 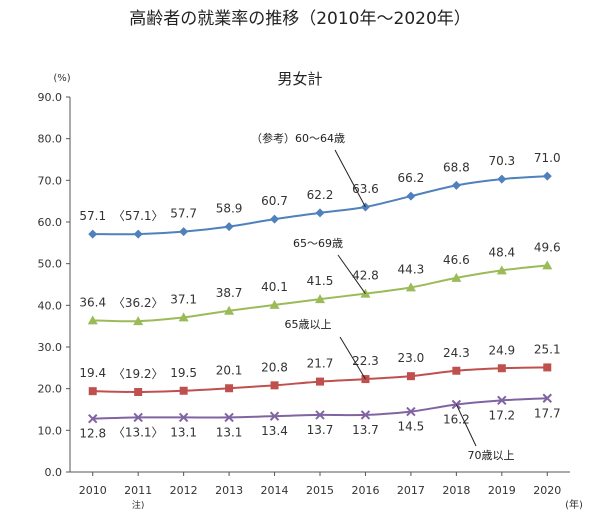 What do you see at coordinates (229, 209) in the screenshot?
I see `data-label: 58.9` at bounding box center [229, 209].